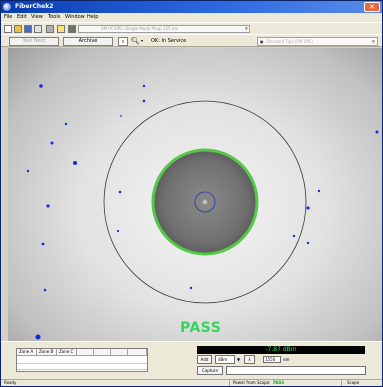 The image size is (383, 387). I want to click on save-icon, so click(28, 29).